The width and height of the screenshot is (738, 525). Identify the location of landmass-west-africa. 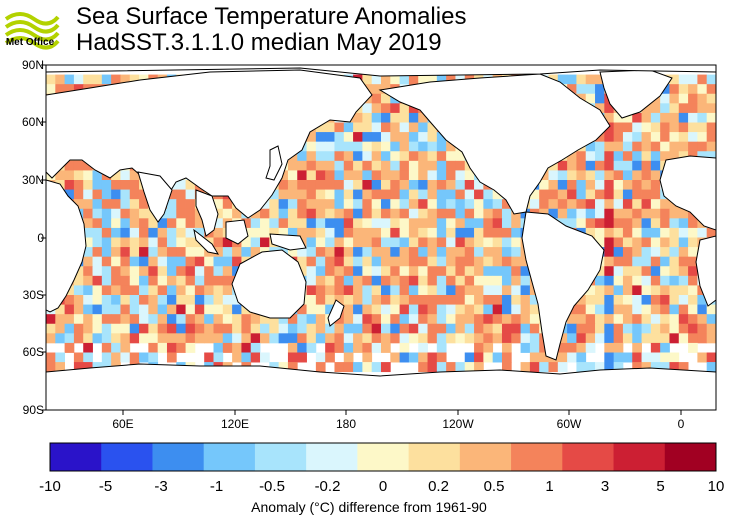
(687, 193).